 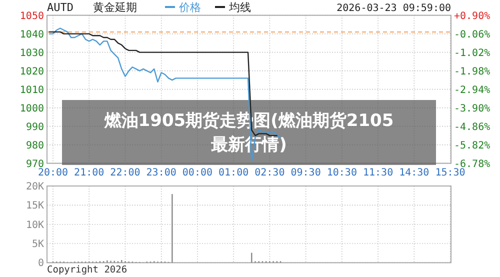 What do you see at coordinates (233, 172) in the screenshot?
I see `x-tick-label: 01:00` at bounding box center [233, 172].